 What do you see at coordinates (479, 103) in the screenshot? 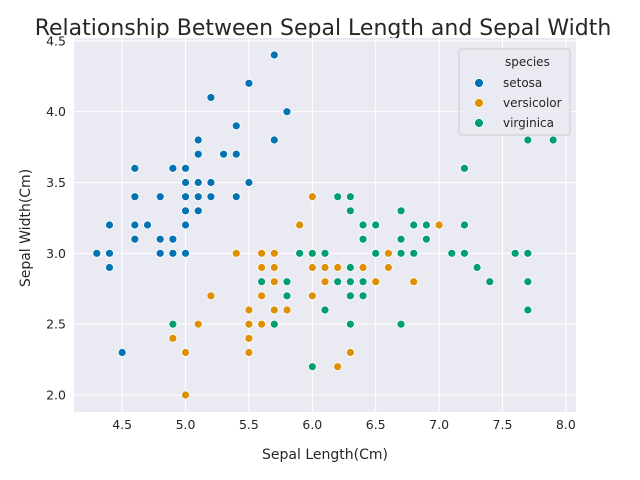
I see `legend-marker-versicolor` at bounding box center [479, 103].